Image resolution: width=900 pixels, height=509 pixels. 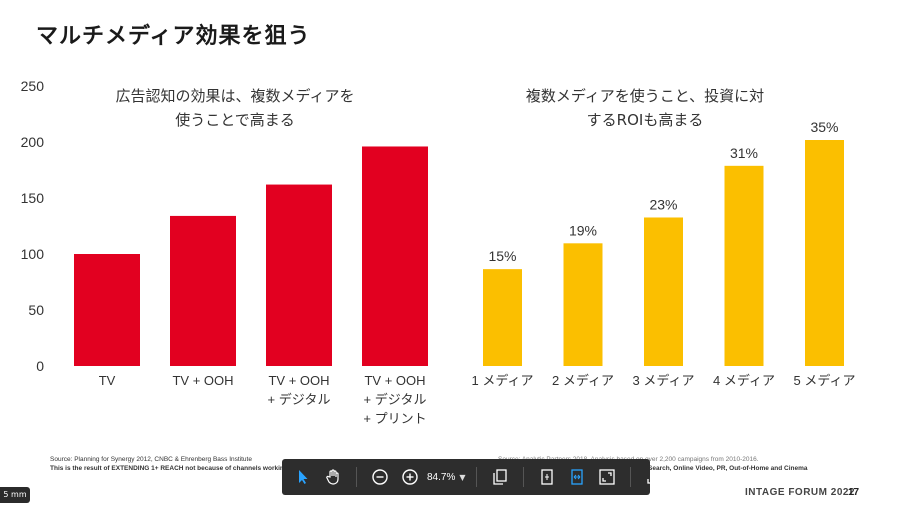 What do you see at coordinates (380, 477) in the screenshot?
I see `zoom-out-icon` at bounding box center [380, 477].